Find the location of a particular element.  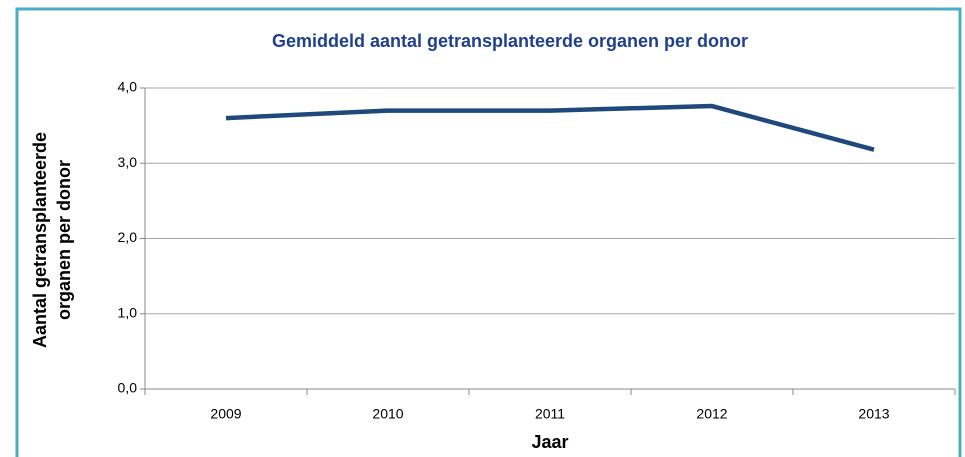

y-axis-label-line: Aantal getransplanteerde is located at coordinates (40, 240).